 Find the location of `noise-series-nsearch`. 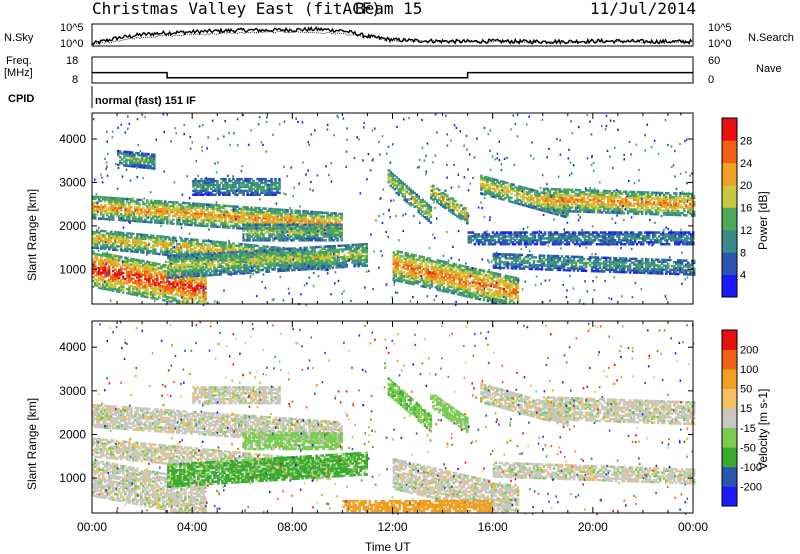

noise-series-nsearch is located at coordinates (391, 37).